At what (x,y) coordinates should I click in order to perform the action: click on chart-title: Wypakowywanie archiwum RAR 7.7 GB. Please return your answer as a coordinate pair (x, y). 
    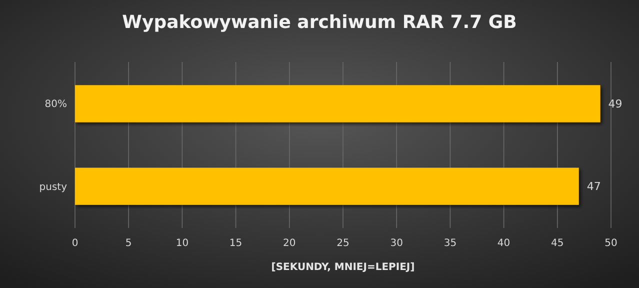
    Looking at the image, I should click on (319, 22).